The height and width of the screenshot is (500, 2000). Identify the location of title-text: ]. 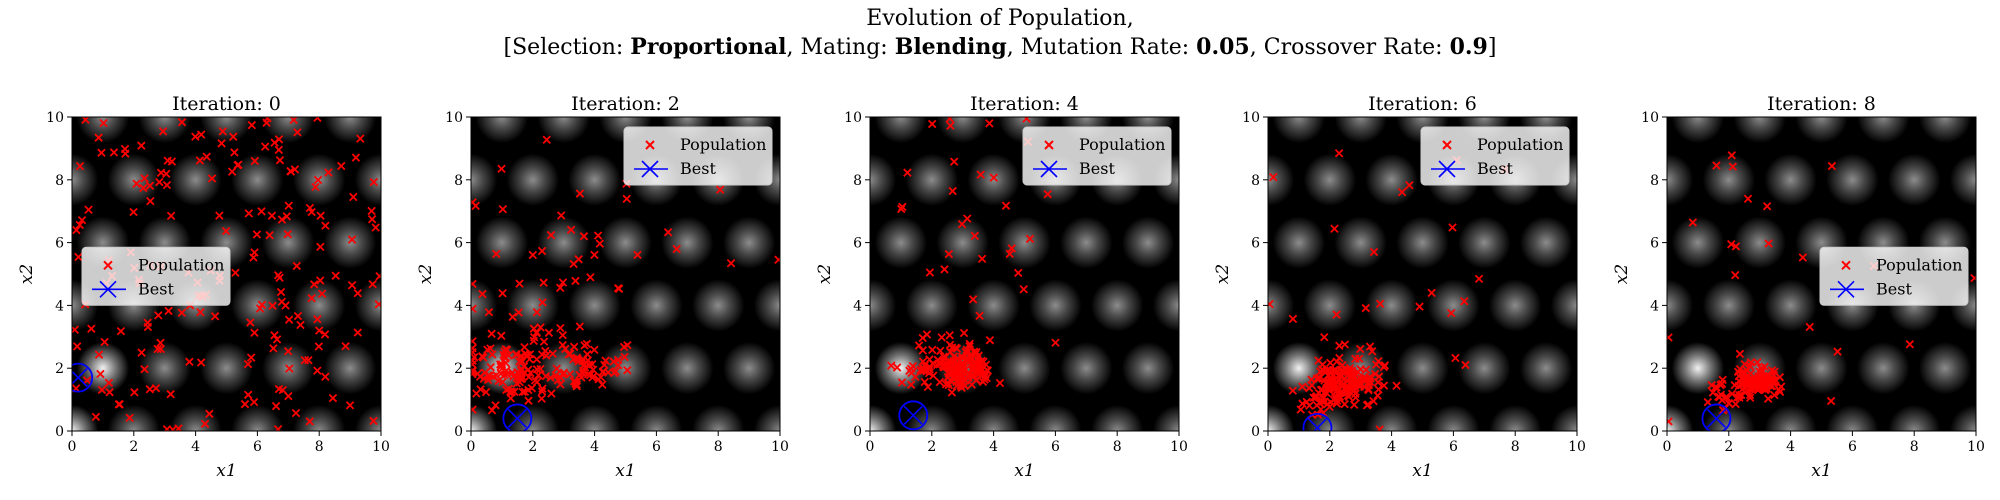
(1492, 47).